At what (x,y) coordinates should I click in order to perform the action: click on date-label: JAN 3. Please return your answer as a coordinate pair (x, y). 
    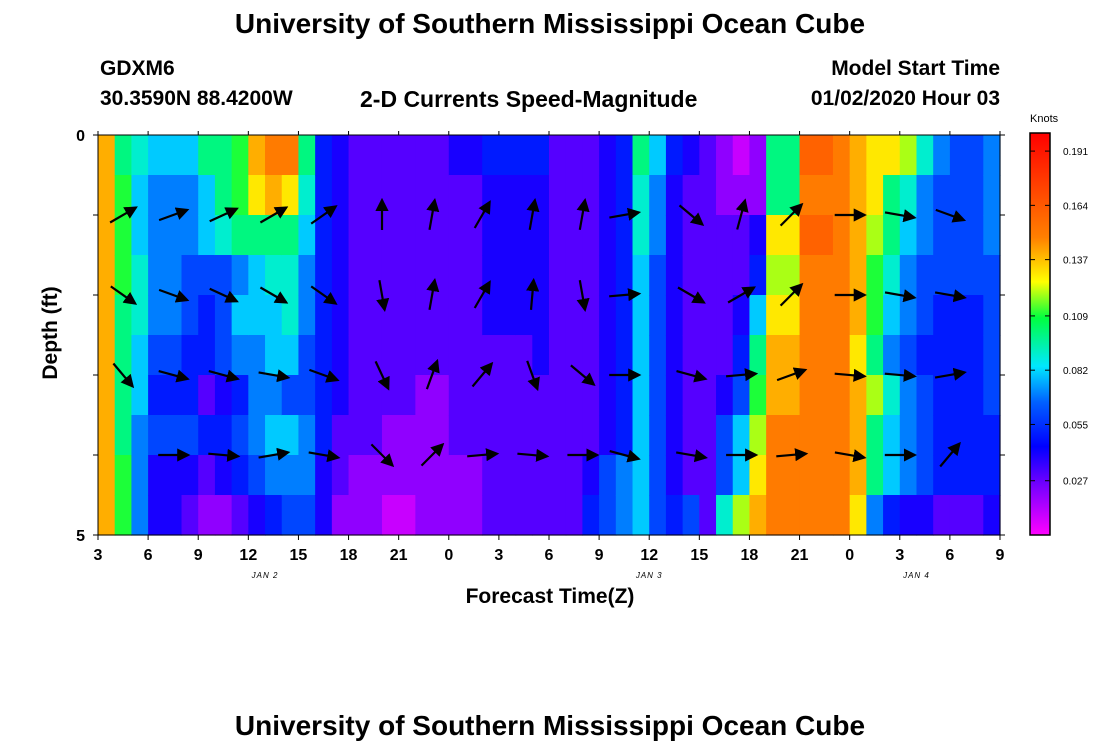
    Looking at the image, I should click on (649, 575).